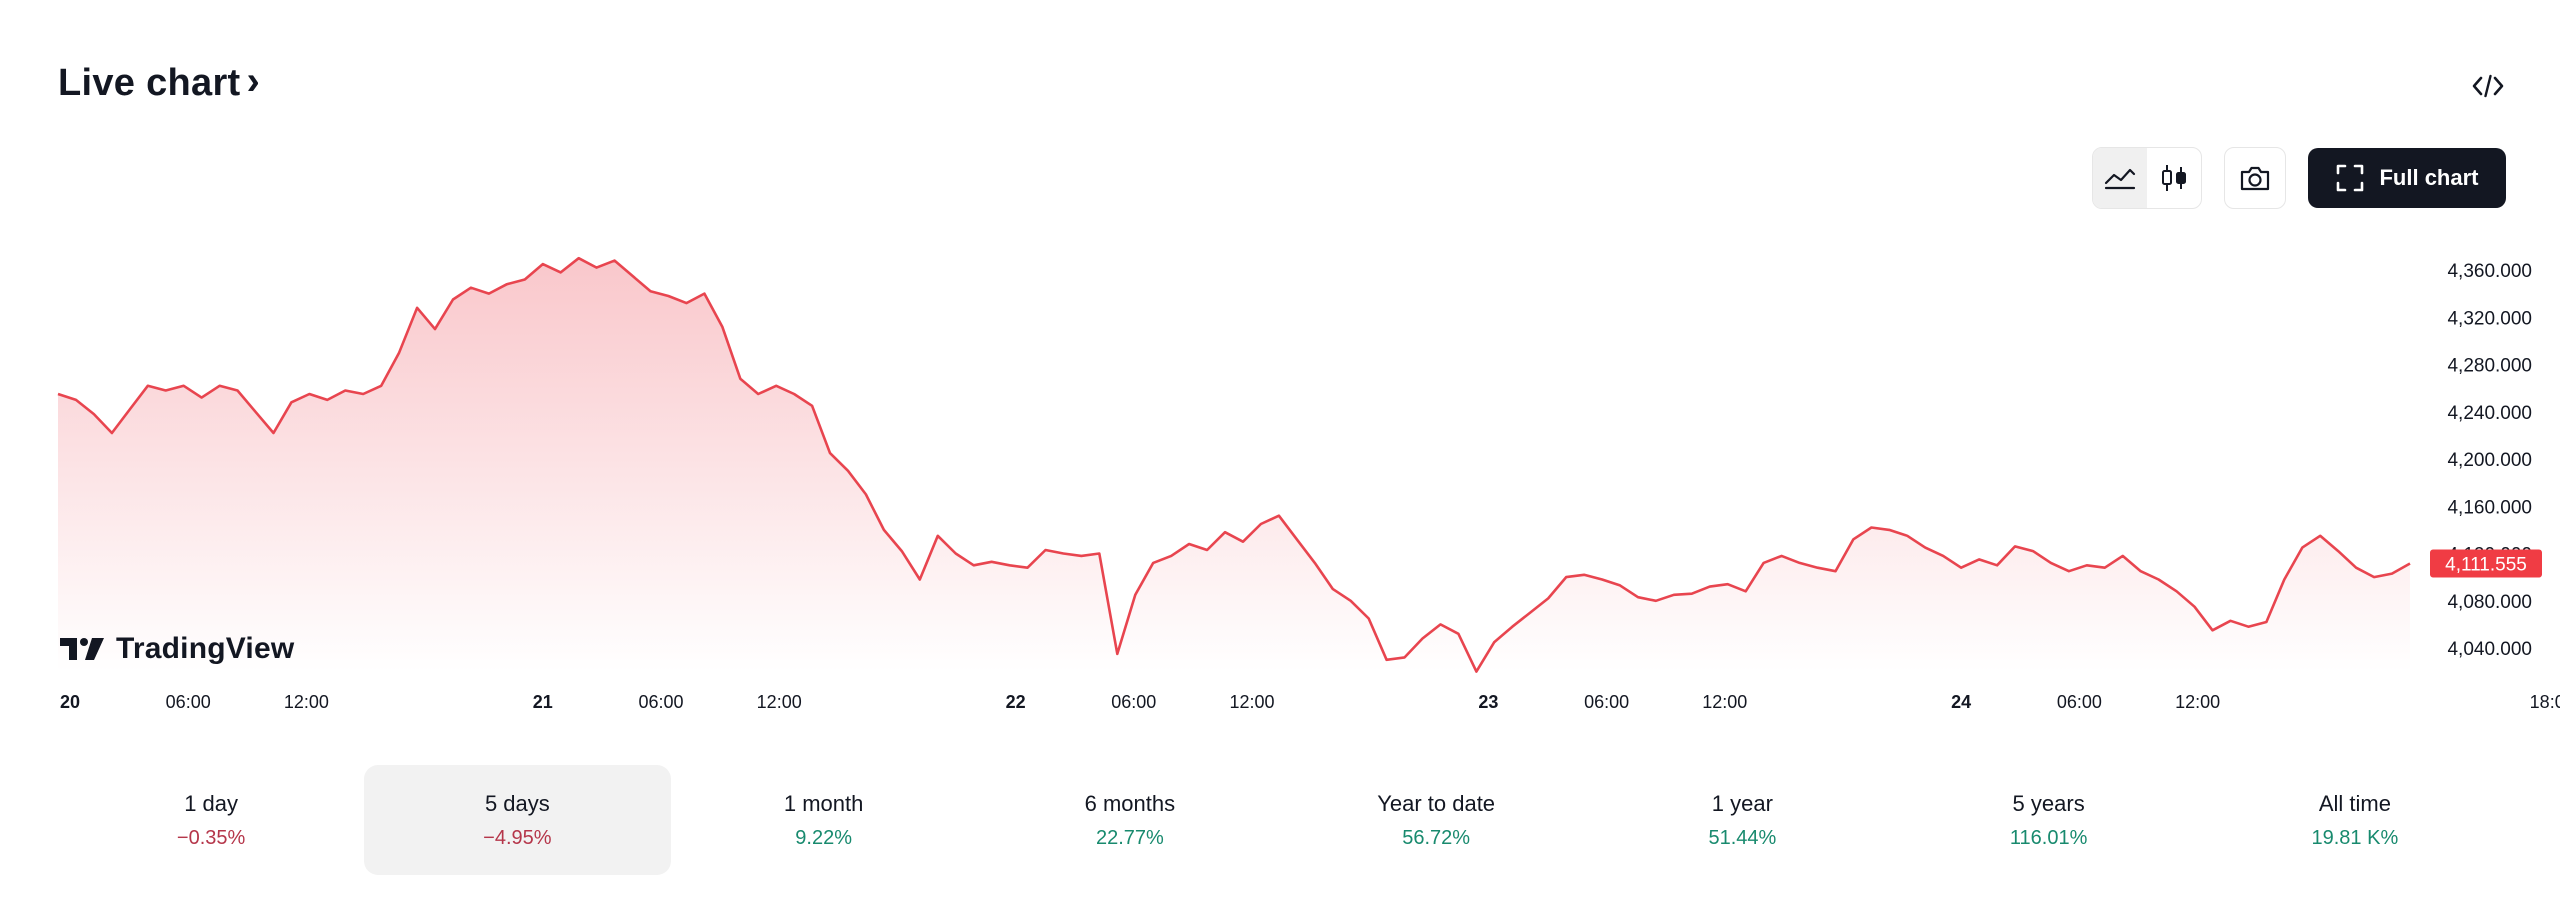 The height and width of the screenshot is (915, 2560). I want to click on area-chart-button, so click(2120, 178).